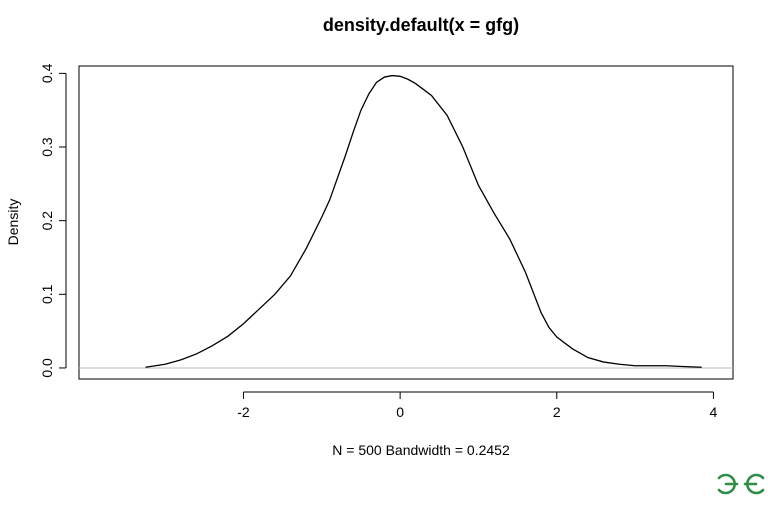  What do you see at coordinates (47, 73) in the screenshot?
I see `y-tick-label: 0.4` at bounding box center [47, 73].